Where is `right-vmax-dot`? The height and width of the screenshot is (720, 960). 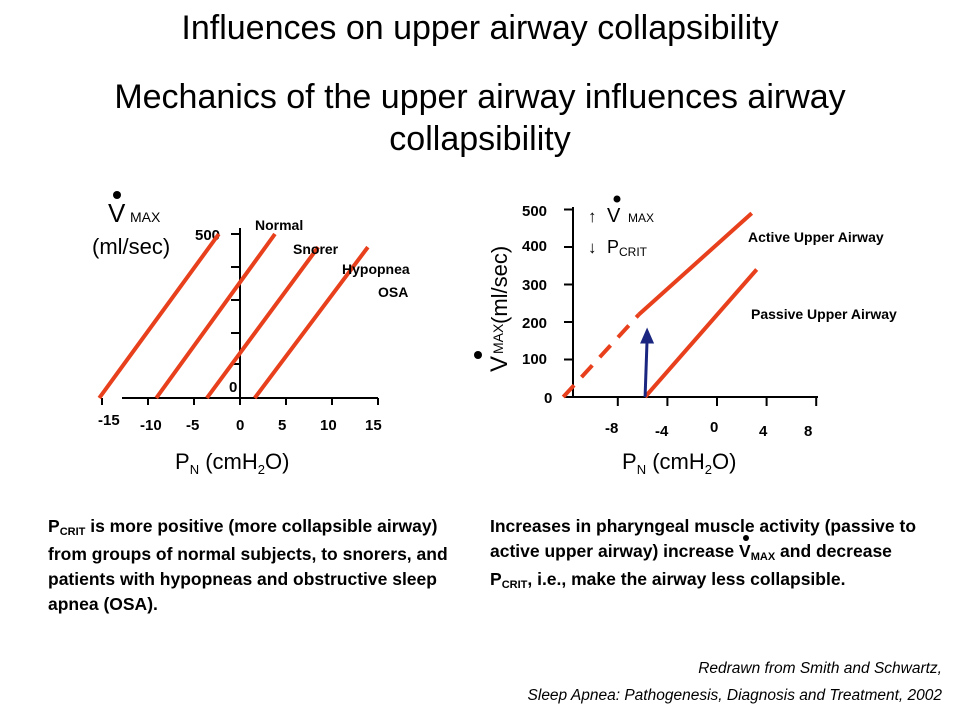
right-vmax-dot is located at coordinates (478, 355).